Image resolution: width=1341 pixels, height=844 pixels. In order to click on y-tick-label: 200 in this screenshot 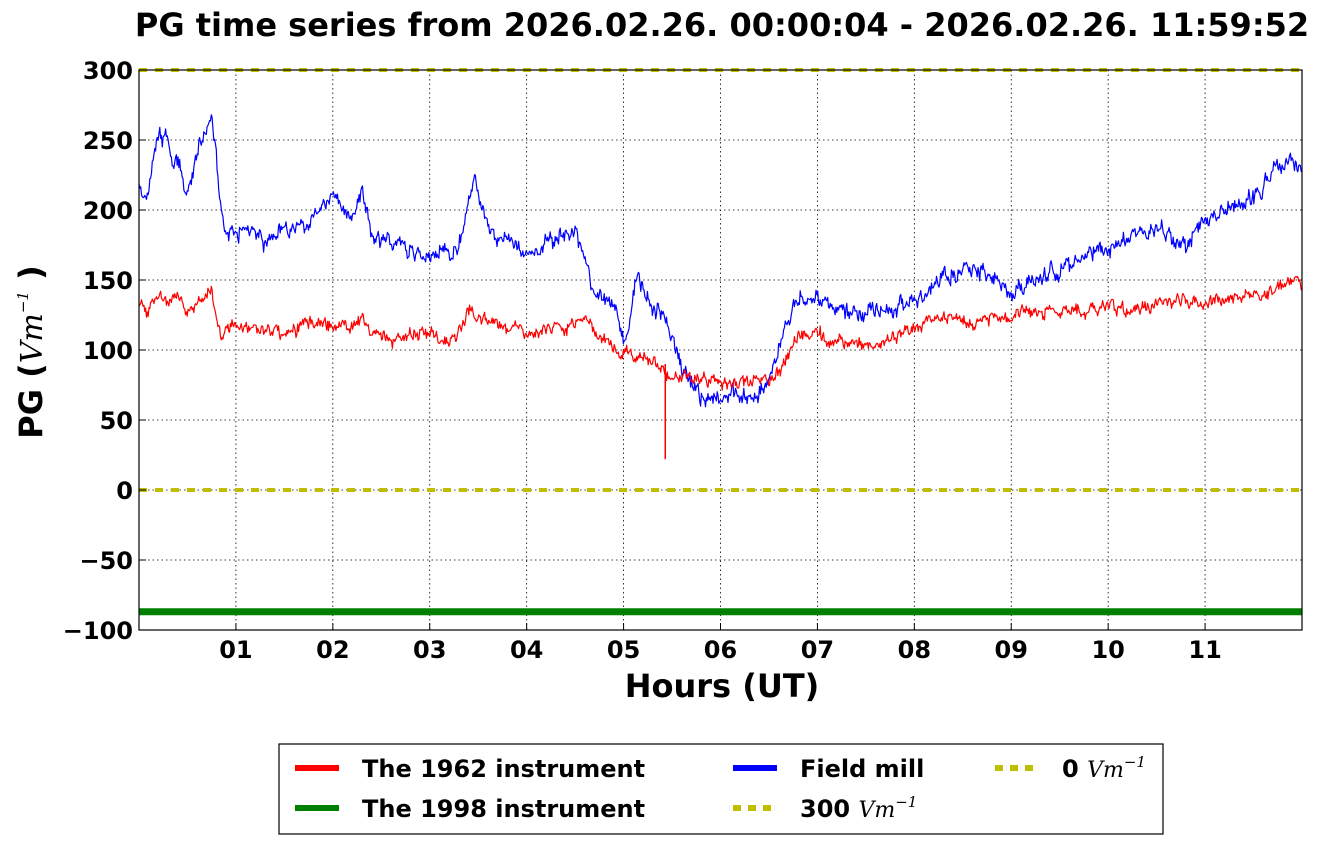, I will do `click(108, 211)`.